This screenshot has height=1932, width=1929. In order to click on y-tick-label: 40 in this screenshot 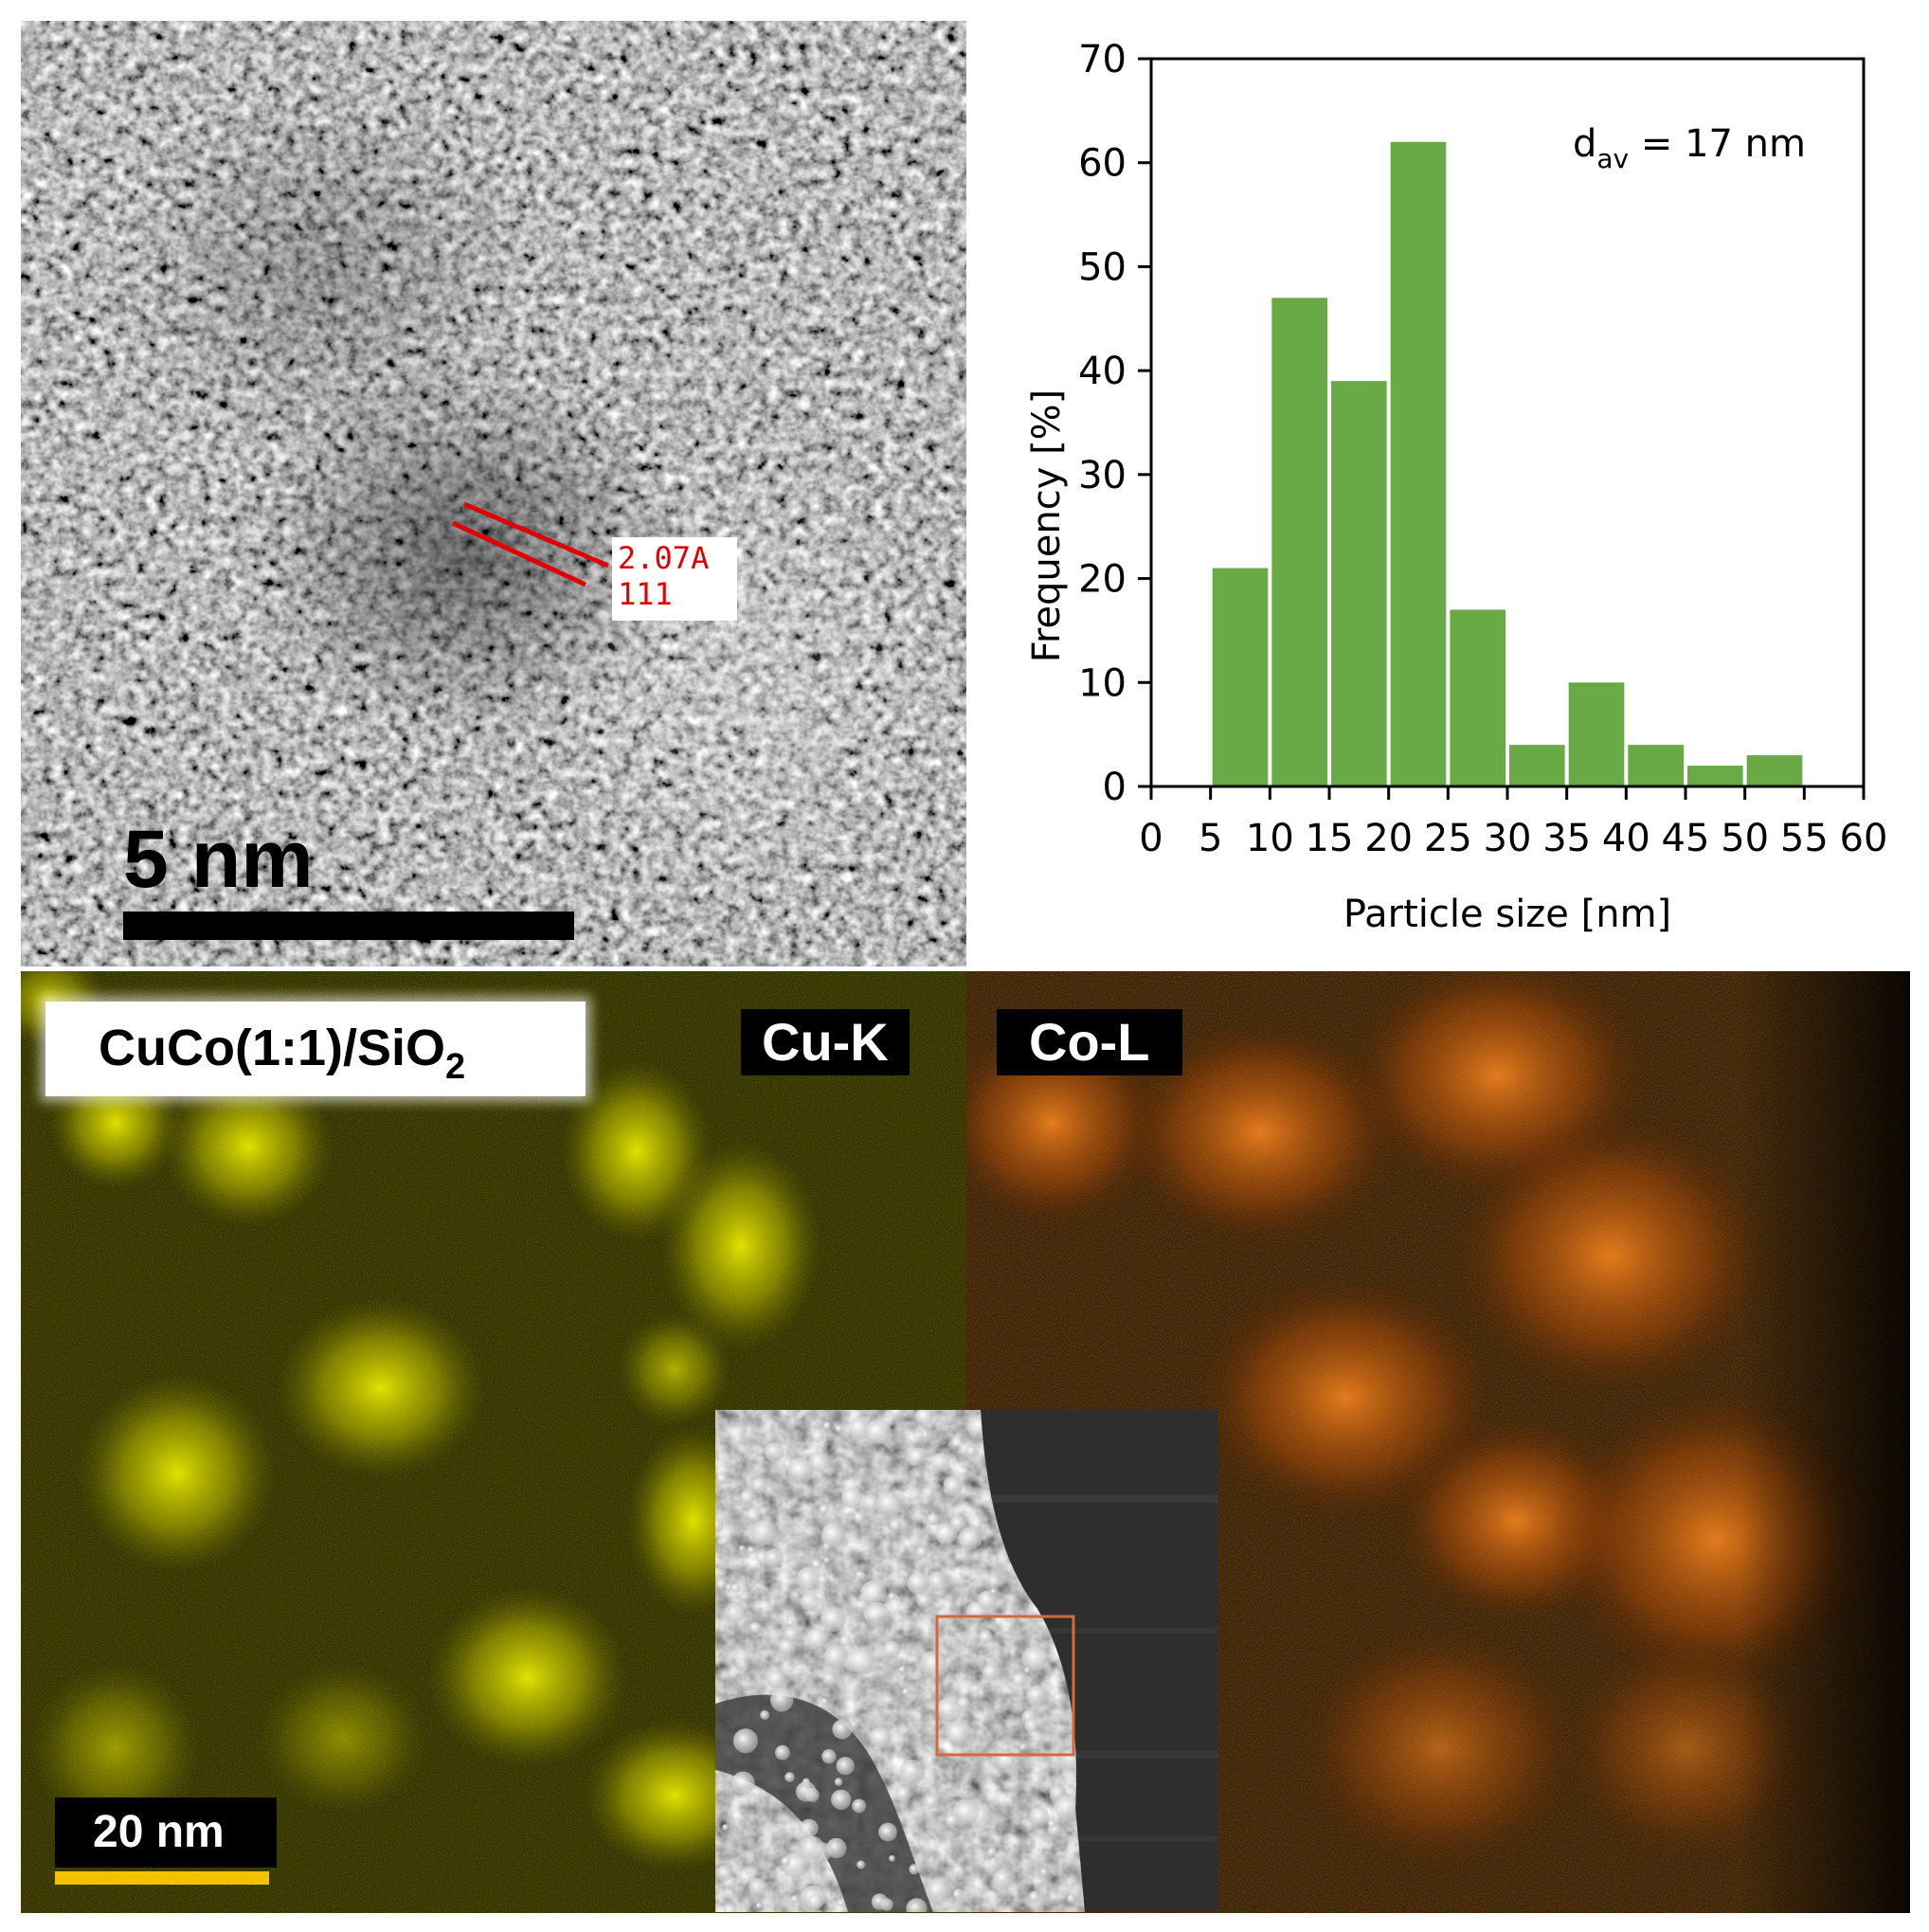, I will do `click(1102, 371)`.